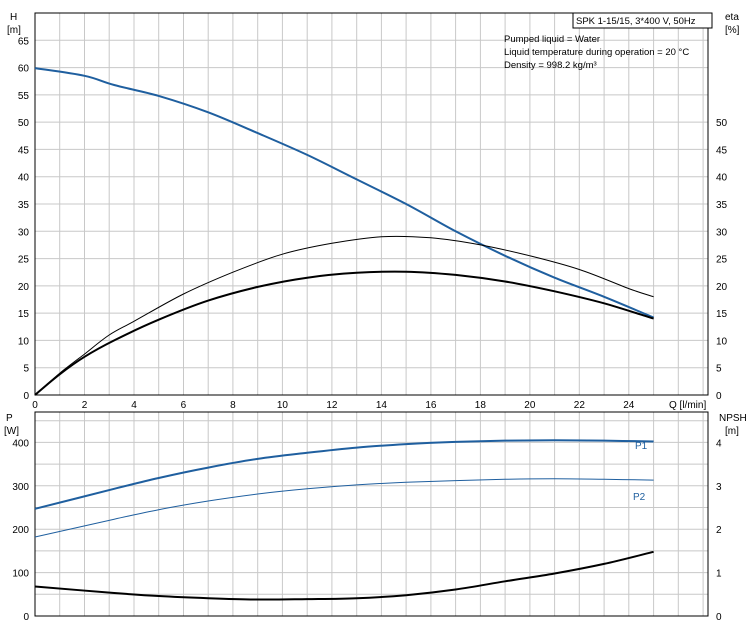 This screenshot has height=630, width=752. I want to click on x-tick-label: 14, so click(382, 405).